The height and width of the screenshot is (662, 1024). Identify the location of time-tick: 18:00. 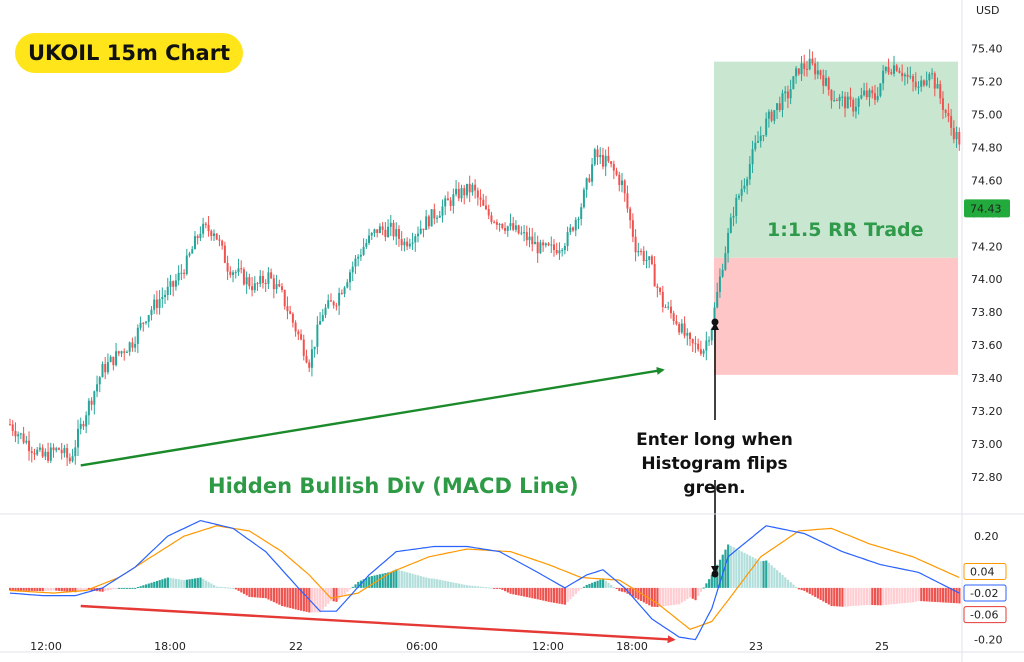
(632, 646).